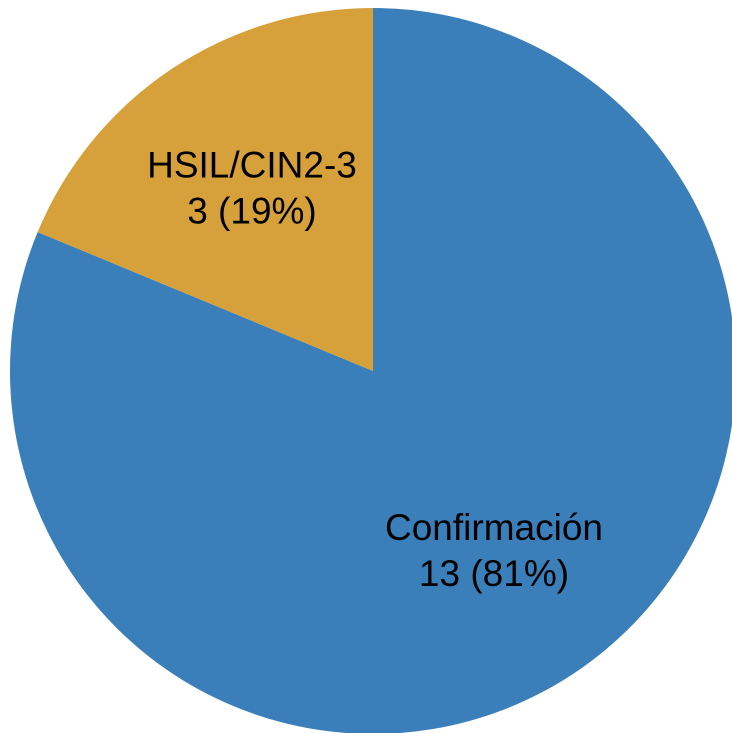 The image size is (732, 733). What do you see at coordinates (252, 211) in the screenshot?
I see `slice-value-label: 3 (19%)` at bounding box center [252, 211].